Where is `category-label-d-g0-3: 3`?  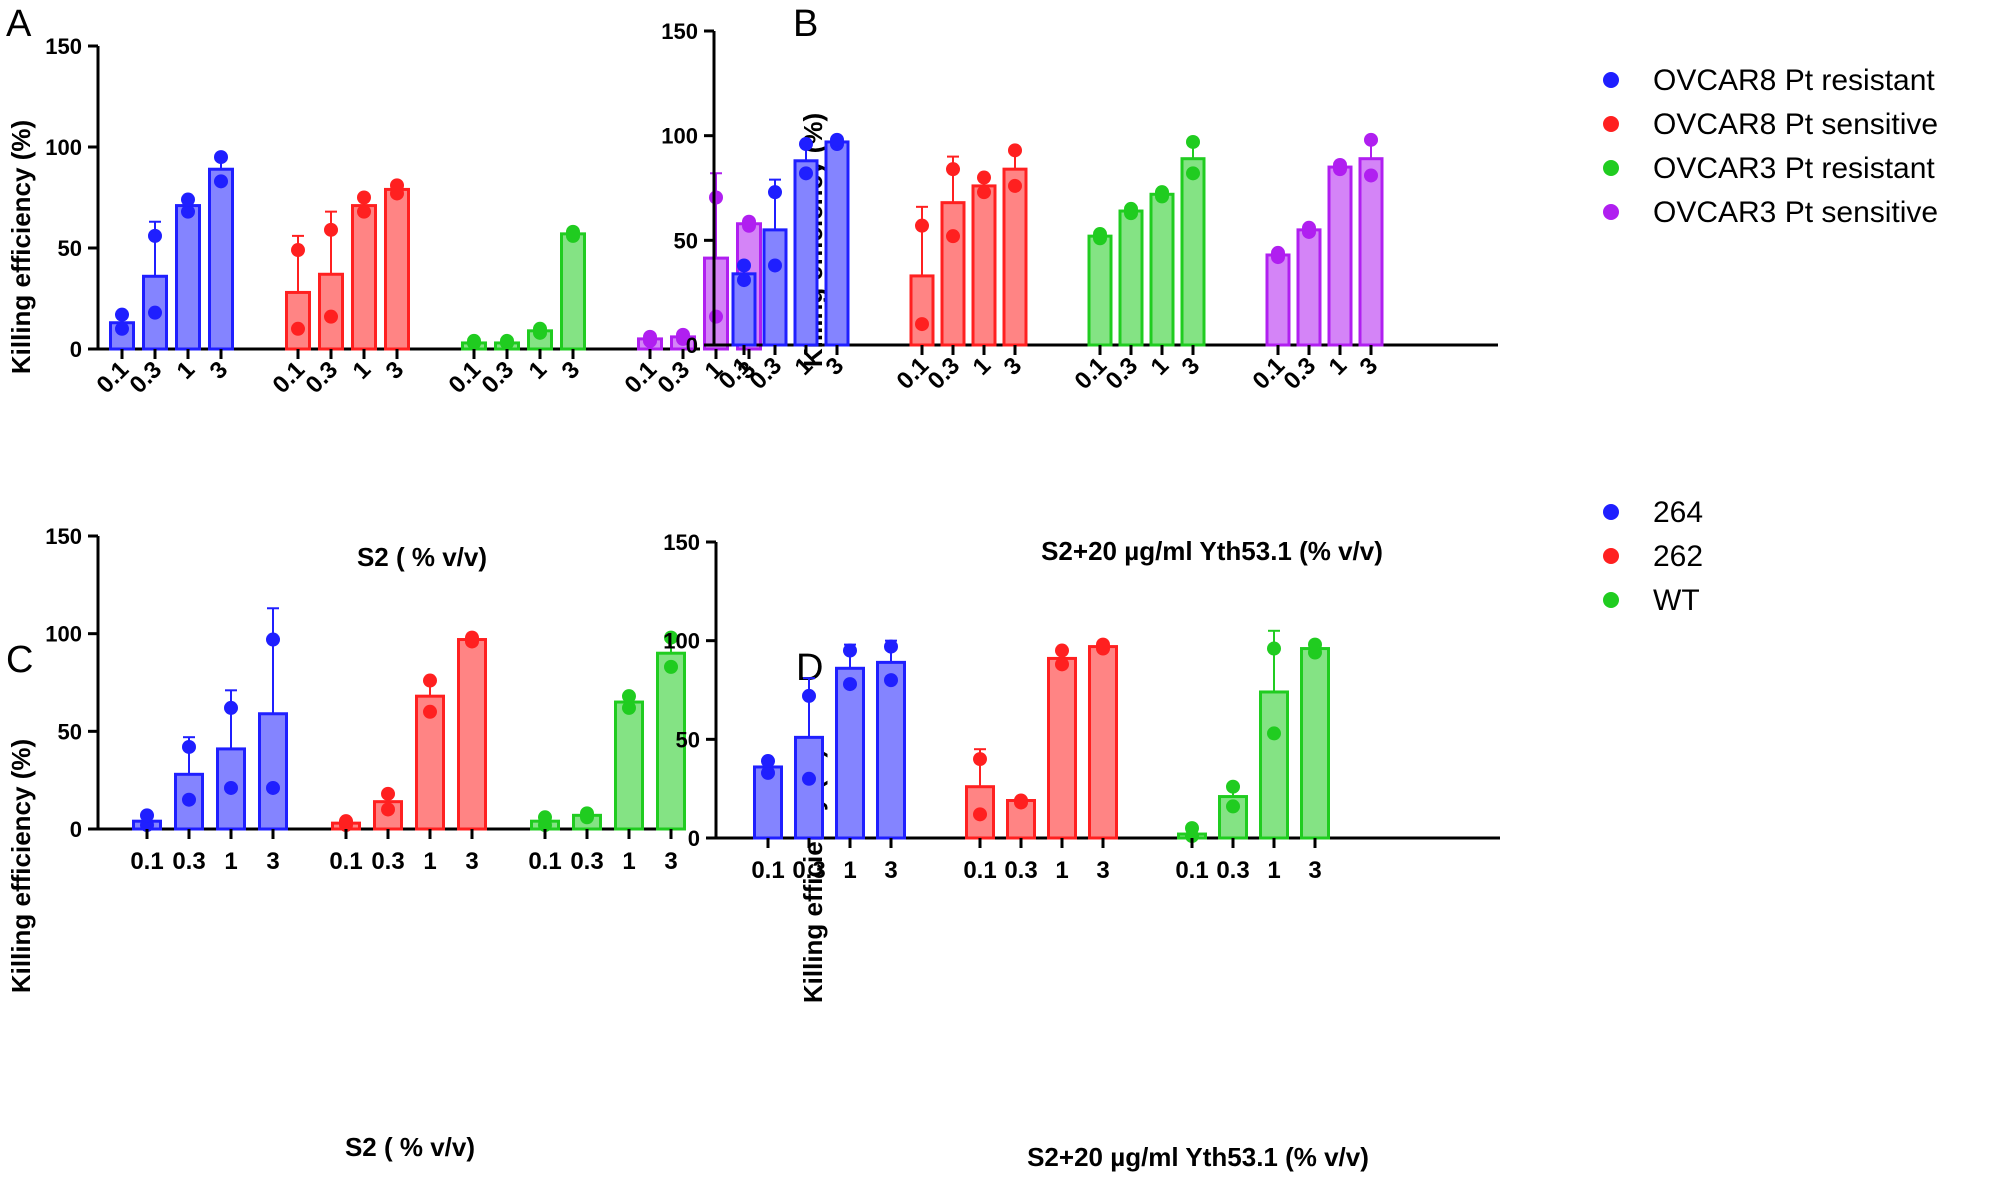
category-label-d-g0-3: 3 is located at coordinates (890, 870).